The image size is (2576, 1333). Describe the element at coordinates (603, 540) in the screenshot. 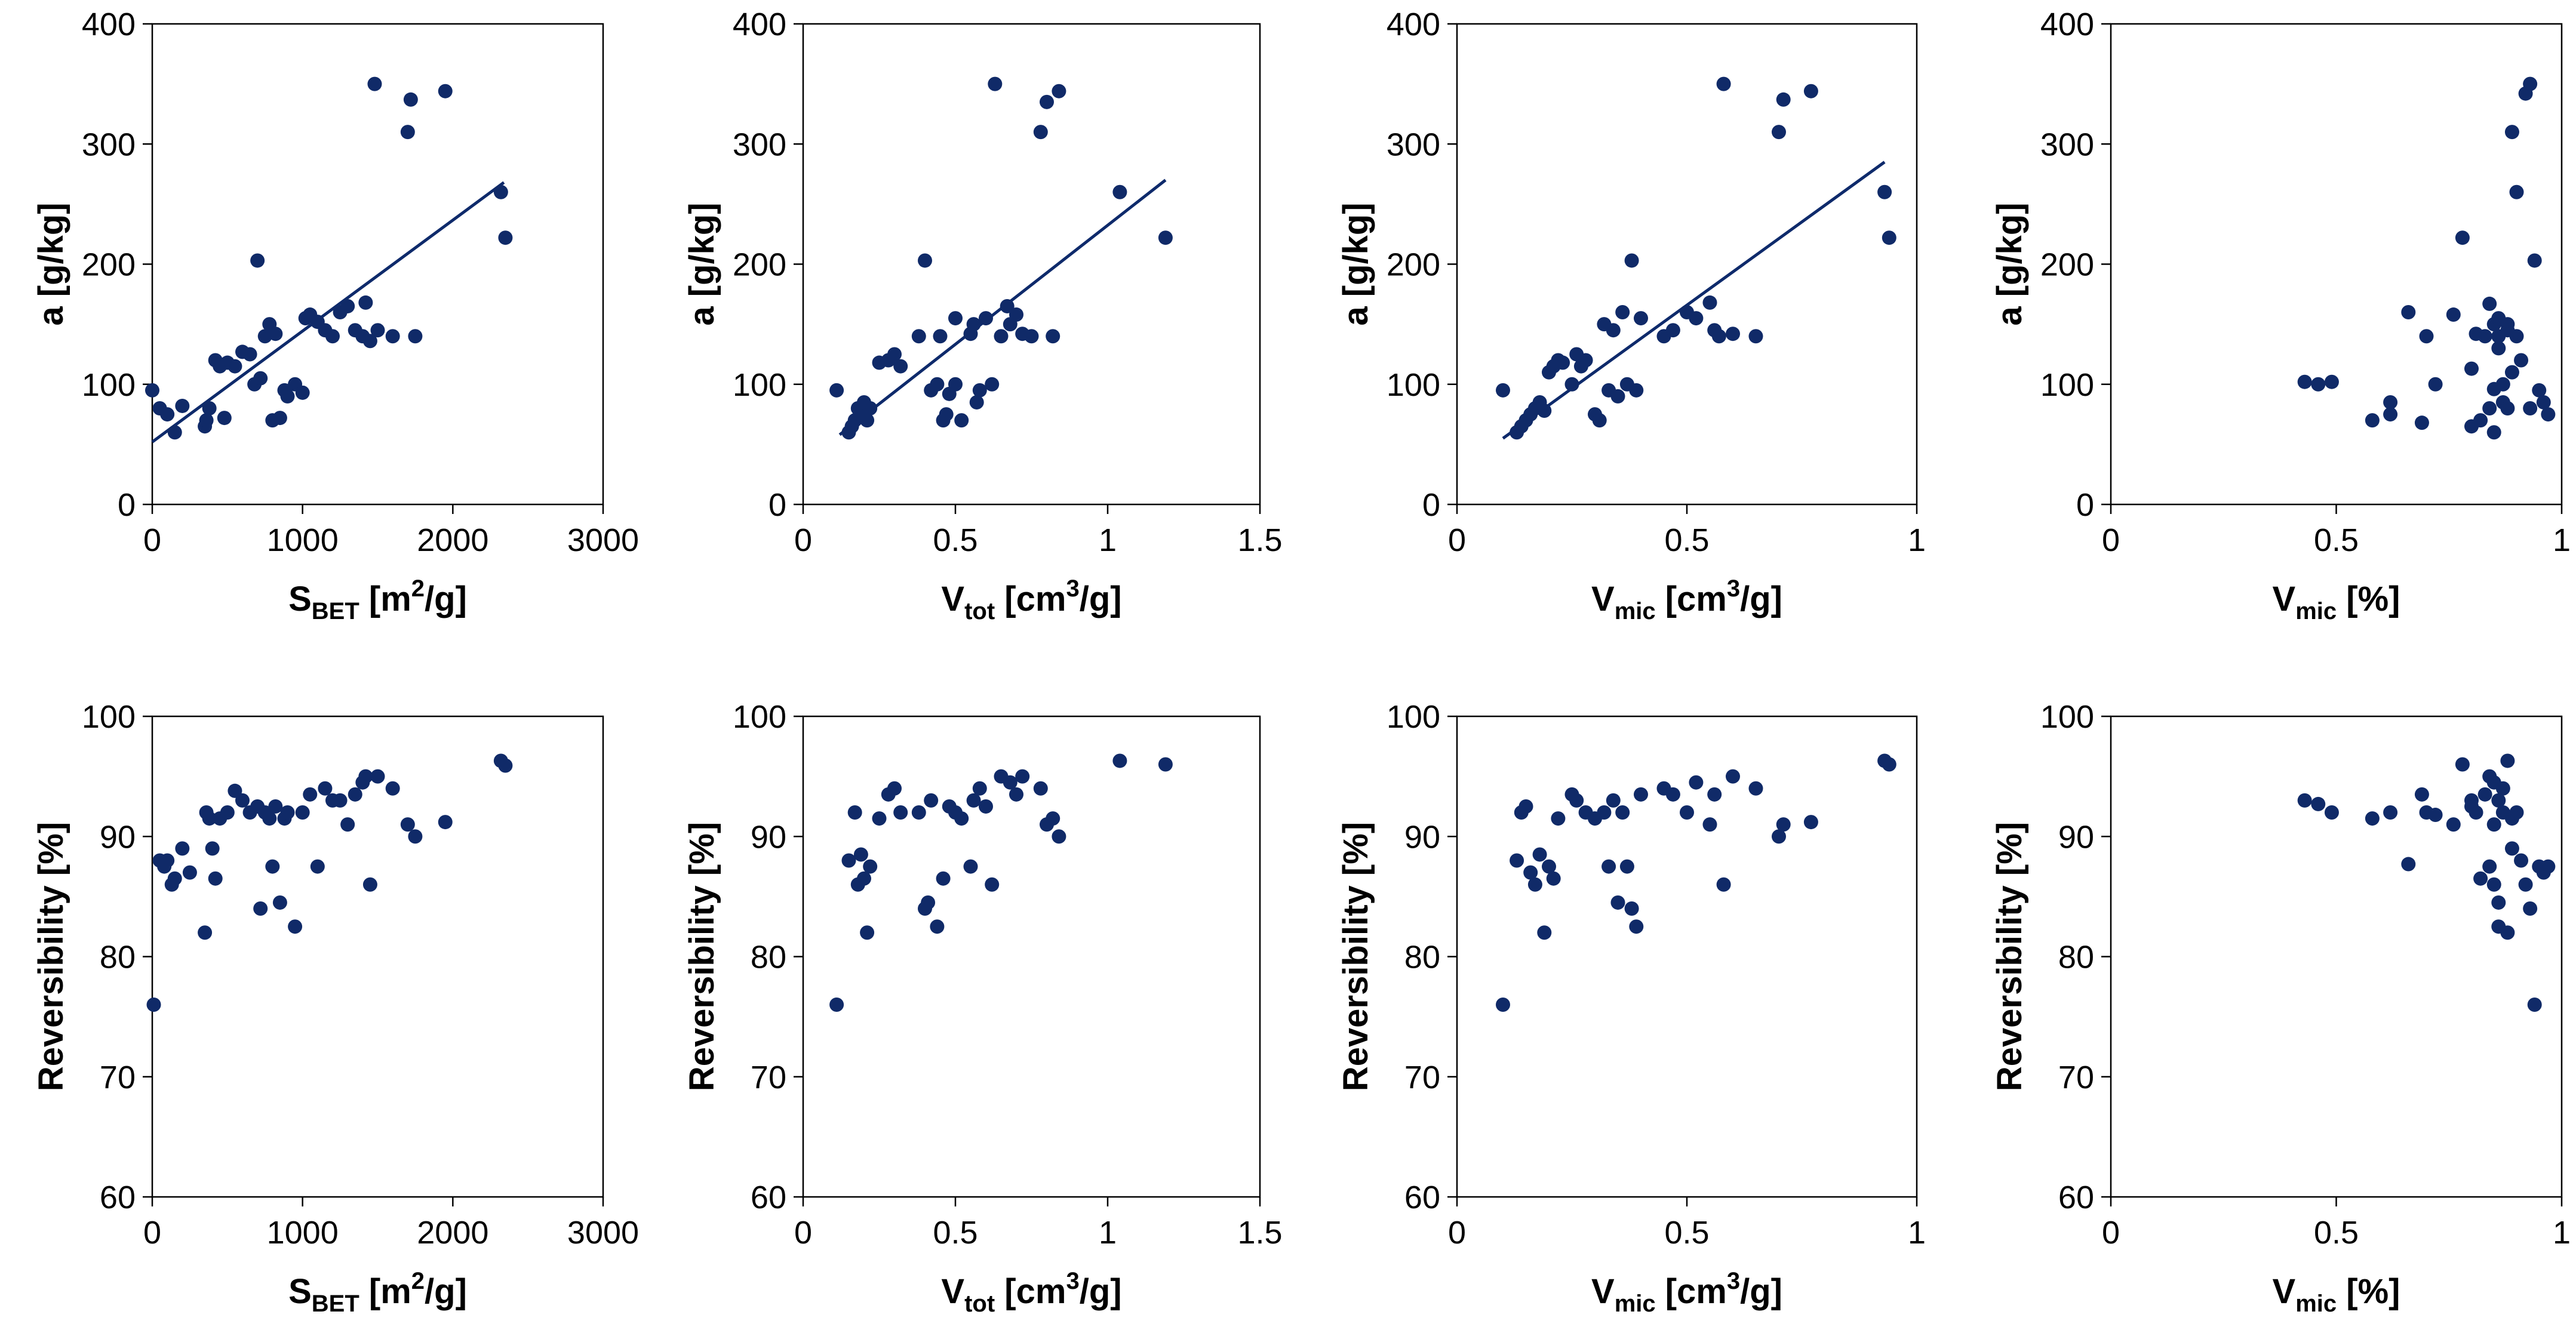

I see `x-tick-label: 3000` at that location.